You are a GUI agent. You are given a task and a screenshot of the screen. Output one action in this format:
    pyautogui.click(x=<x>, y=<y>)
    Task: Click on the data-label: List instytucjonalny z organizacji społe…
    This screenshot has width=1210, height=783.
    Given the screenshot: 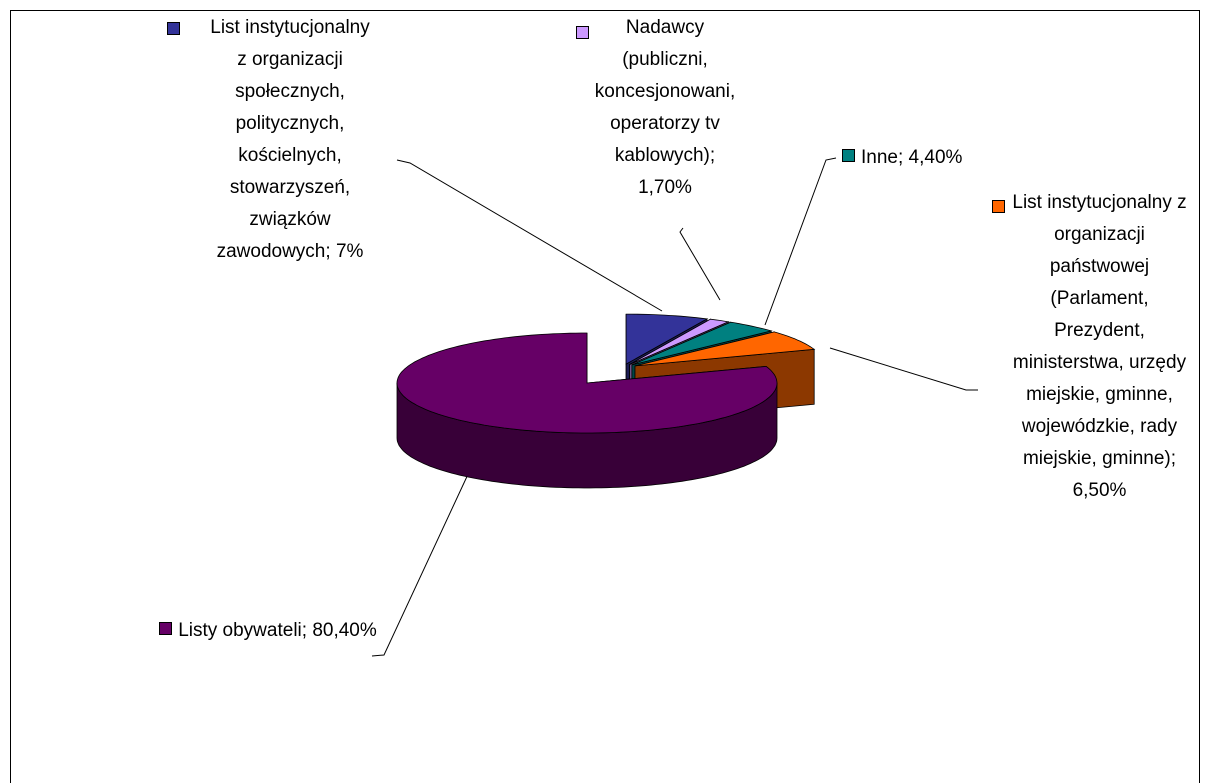 What is the action you would take?
    pyautogui.click(x=271, y=140)
    